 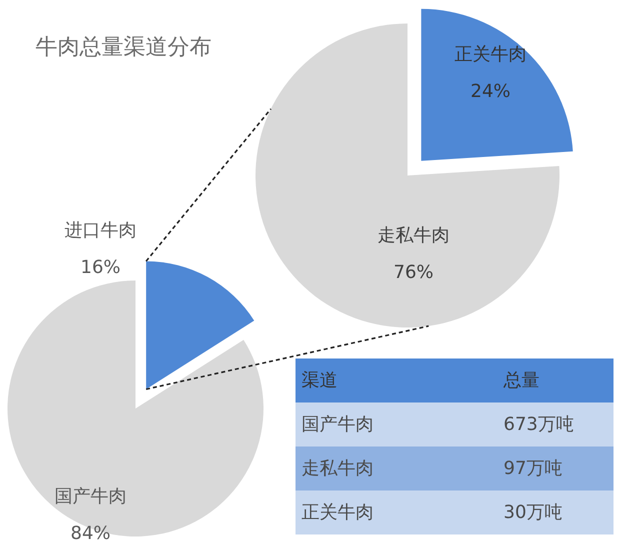 I want to click on text: 正关牛肉, so click(x=338, y=512).